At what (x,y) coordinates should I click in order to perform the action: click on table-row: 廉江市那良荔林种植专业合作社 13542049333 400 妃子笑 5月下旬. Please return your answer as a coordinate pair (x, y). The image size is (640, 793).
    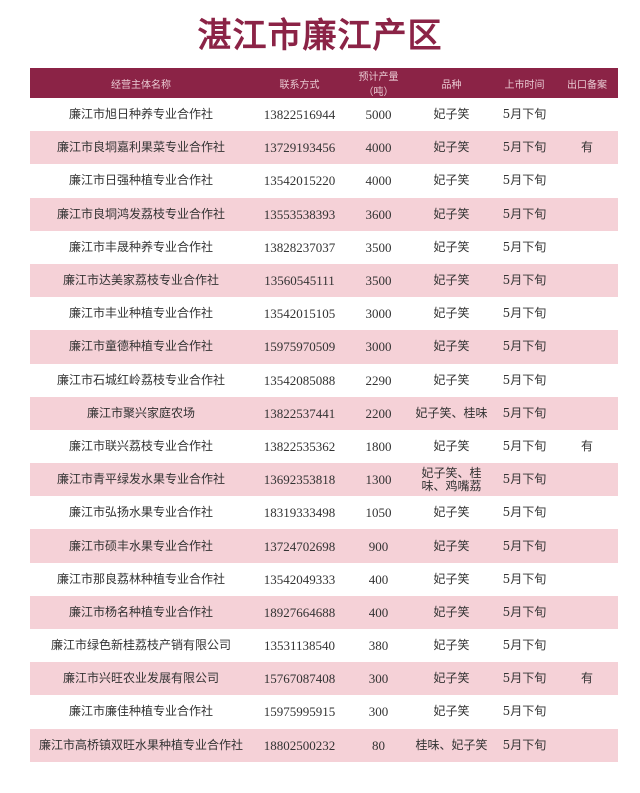
    Looking at the image, I should click on (324, 579).